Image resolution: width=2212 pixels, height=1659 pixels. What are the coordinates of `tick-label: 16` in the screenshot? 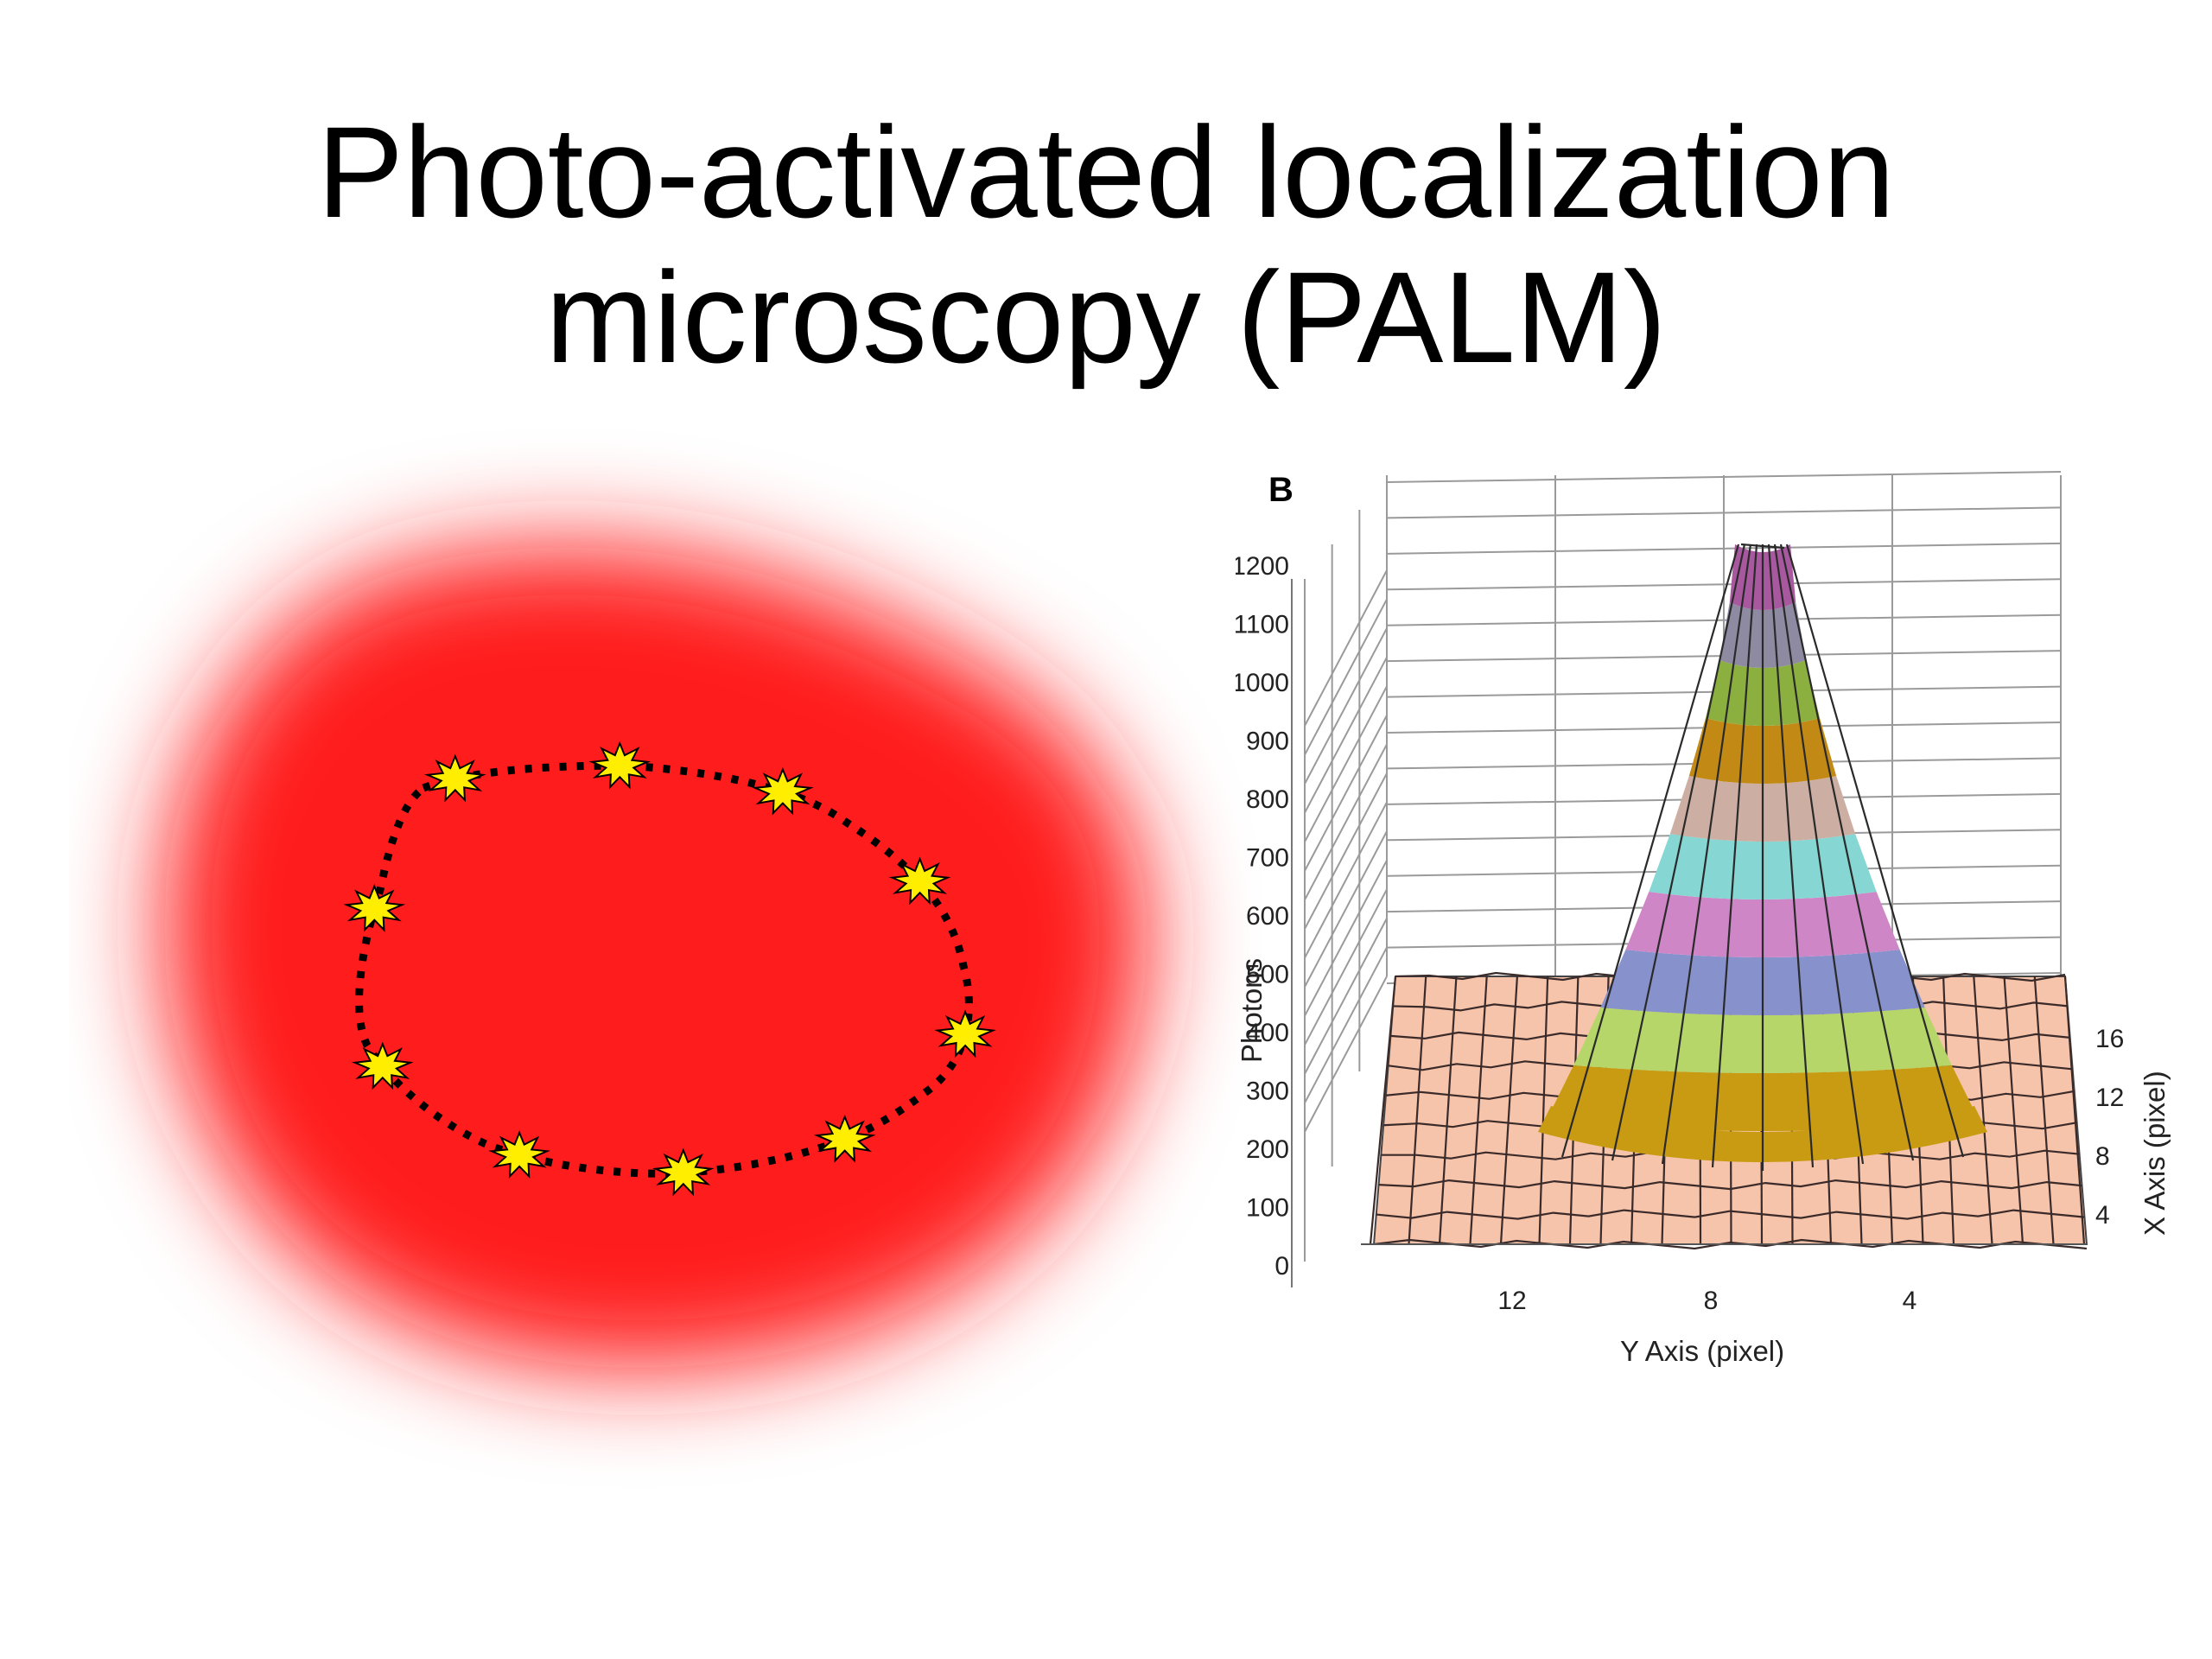 It's located at (2109, 1039).